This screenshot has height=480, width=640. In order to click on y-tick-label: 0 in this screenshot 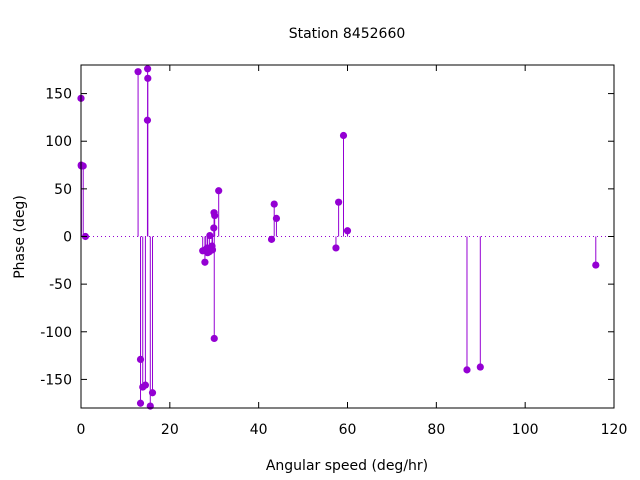, I will do `click(67, 238)`.